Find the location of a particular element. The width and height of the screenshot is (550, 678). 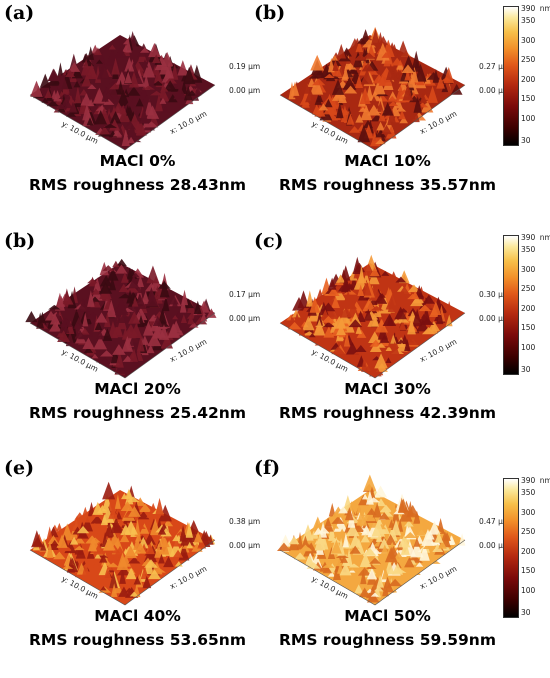

panel-title: MACl 40% is located at coordinates (137, 616).